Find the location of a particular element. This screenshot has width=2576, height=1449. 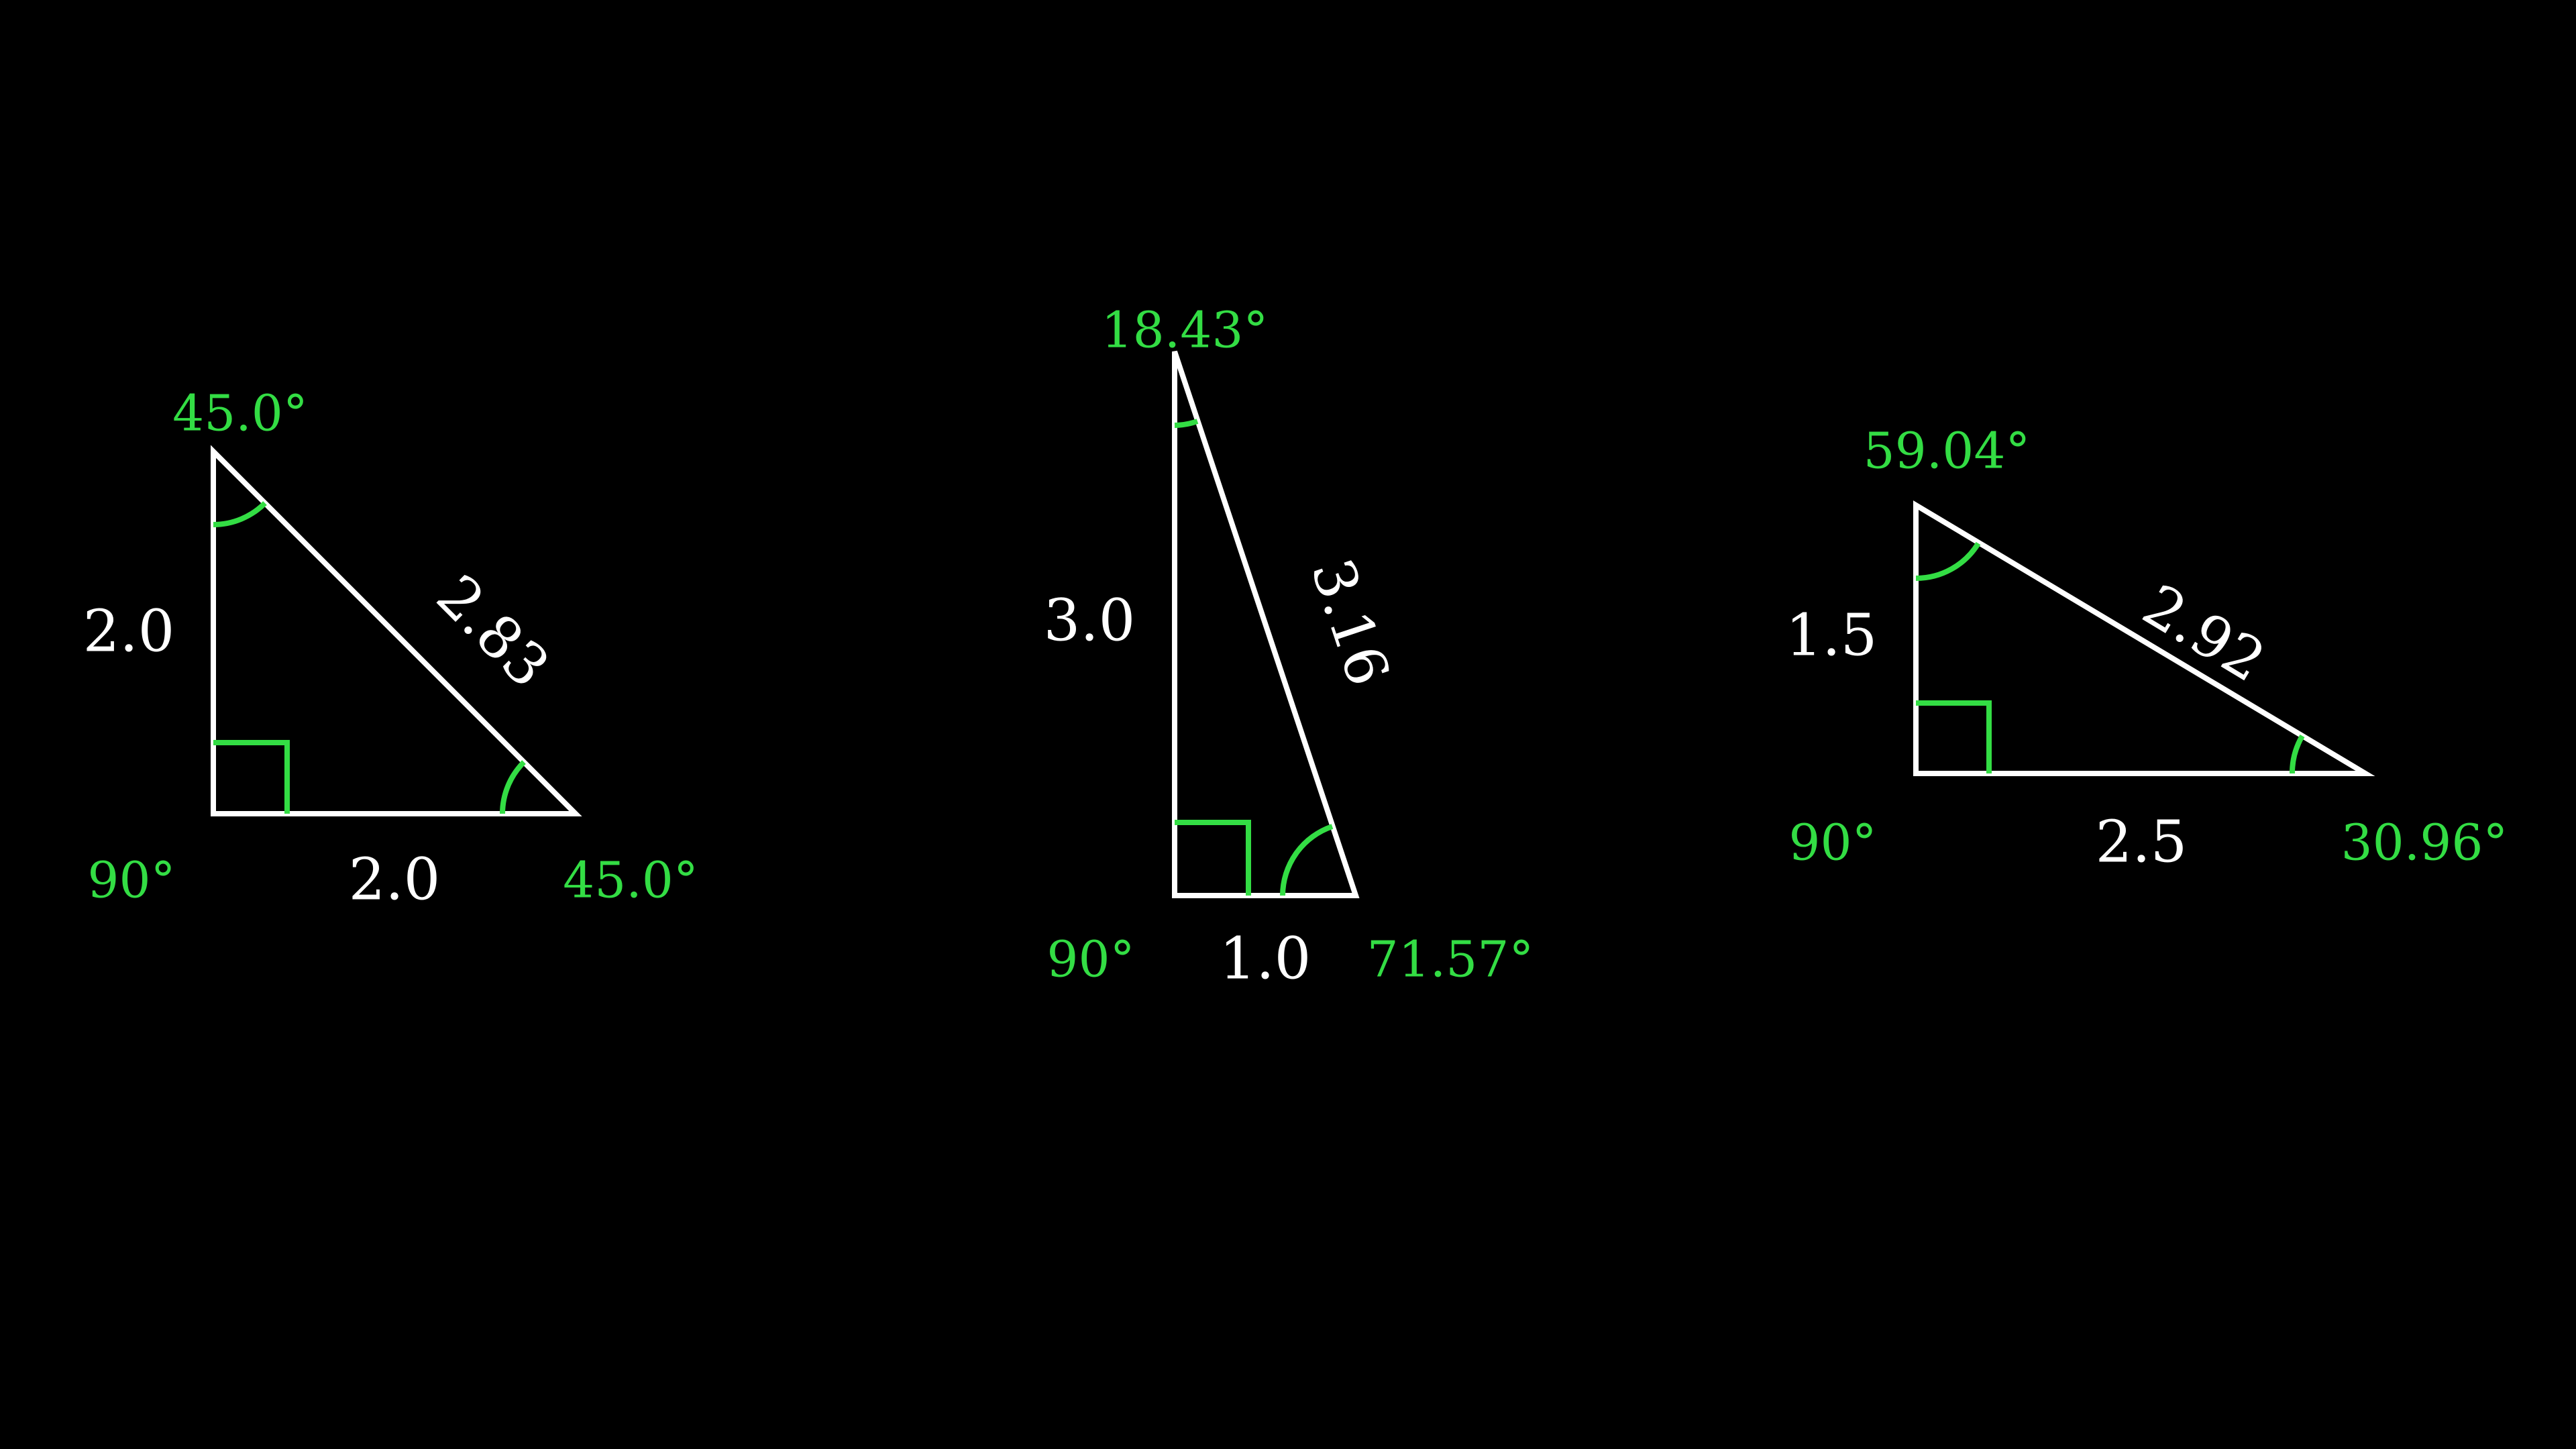

triangle-3-vertical-side-label: 1.5 is located at coordinates (1832, 635).